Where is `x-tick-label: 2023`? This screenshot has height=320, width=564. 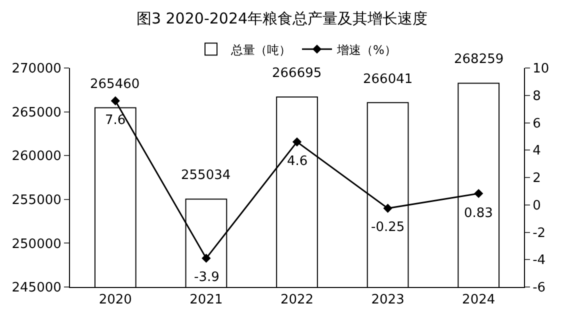
x-tick-label: 2023 is located at coordinates (387, 300).